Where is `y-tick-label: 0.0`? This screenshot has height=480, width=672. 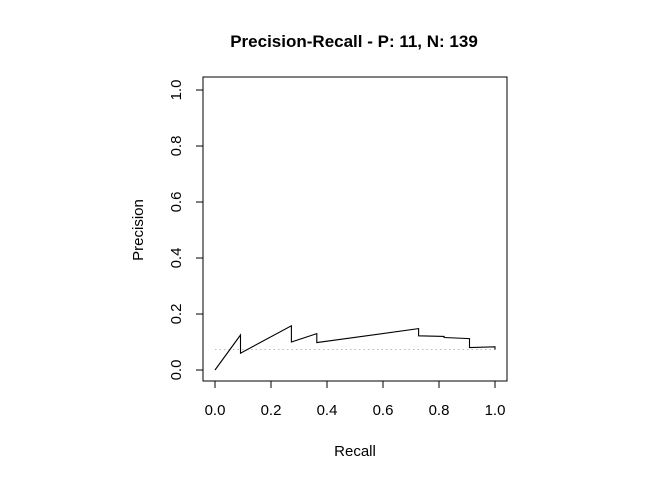
y-tick-label: 0.0 is located at coordinates (176, 370).